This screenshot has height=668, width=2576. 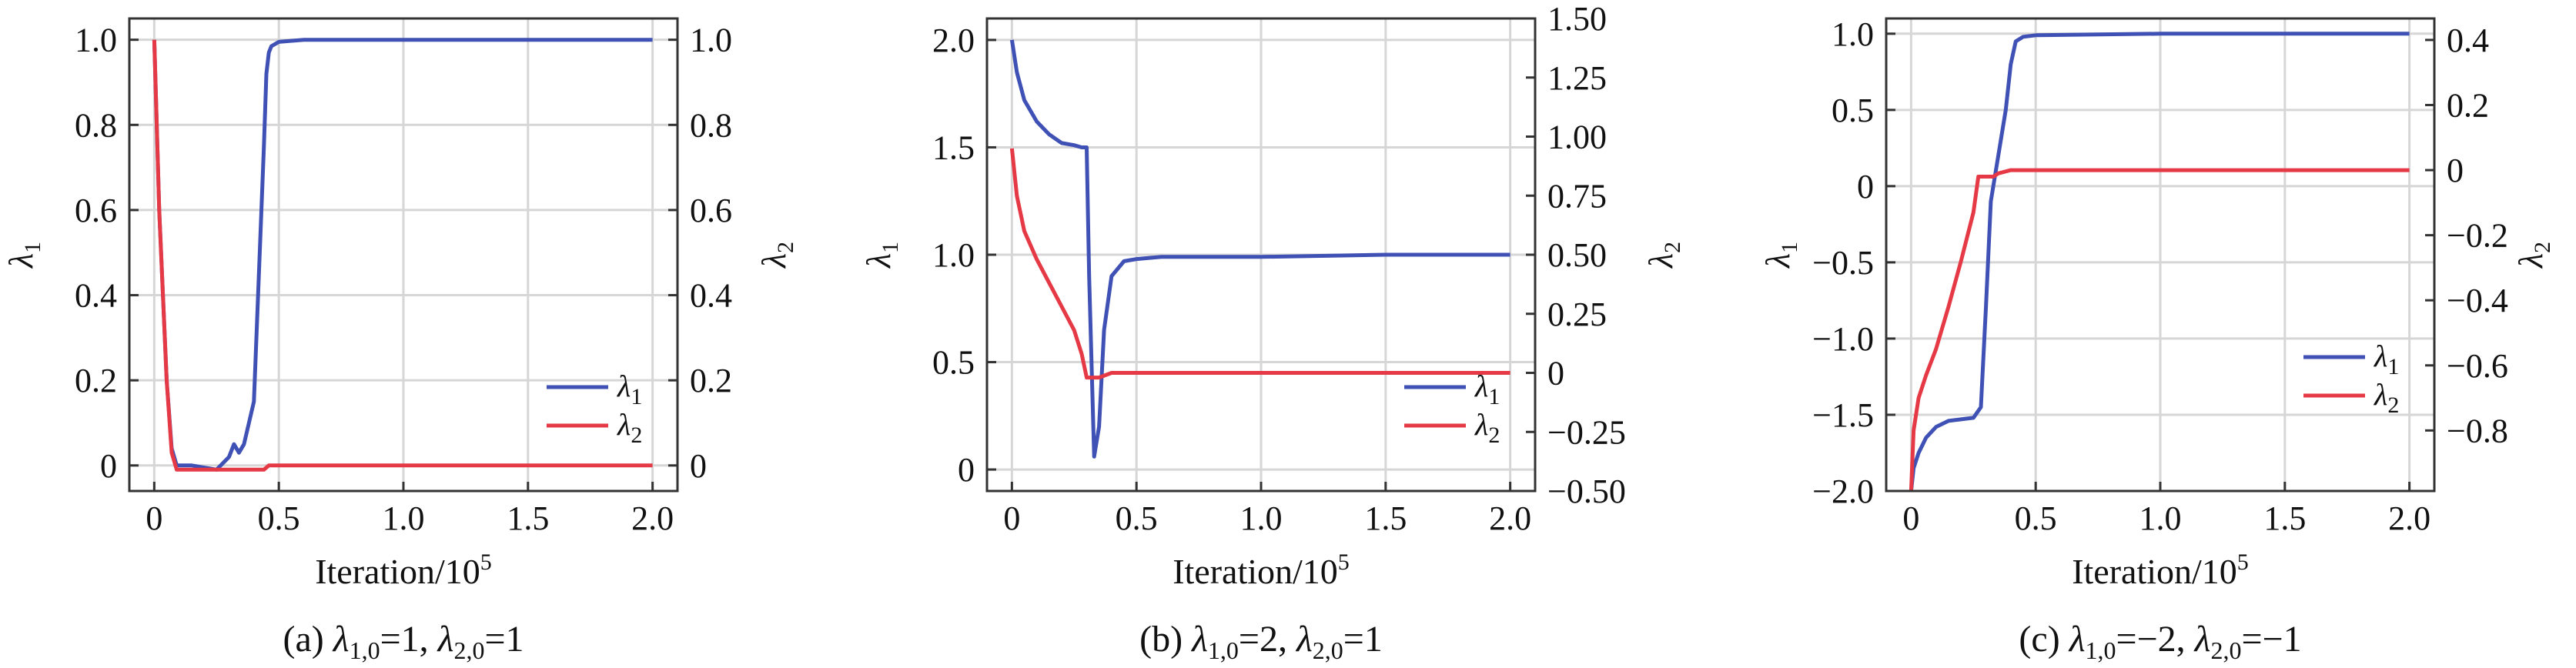 What do you see at coordinates (1577, 196) in the screenshot?
I see `y-right-tick-label: 0.75` at bounding box center [1577, 196].